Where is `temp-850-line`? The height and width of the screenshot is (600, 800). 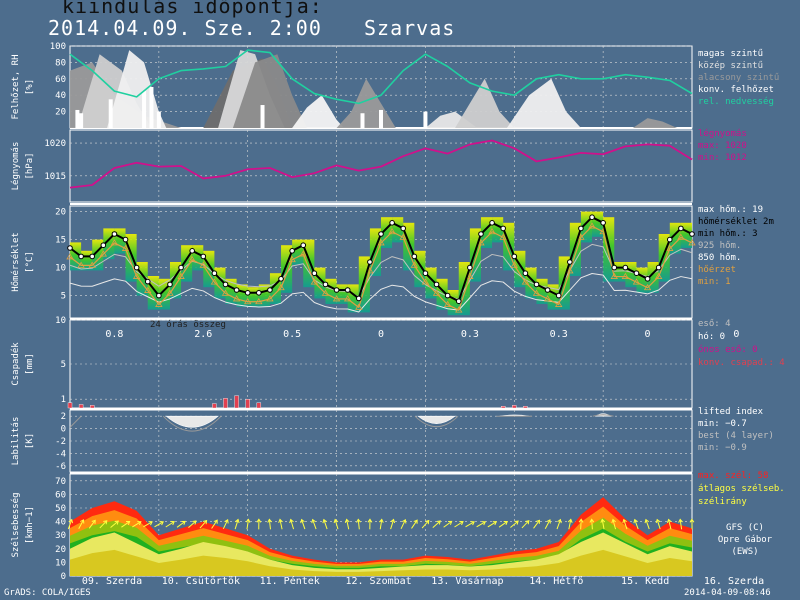
temp-850-line is located at coordinates (381, 292).